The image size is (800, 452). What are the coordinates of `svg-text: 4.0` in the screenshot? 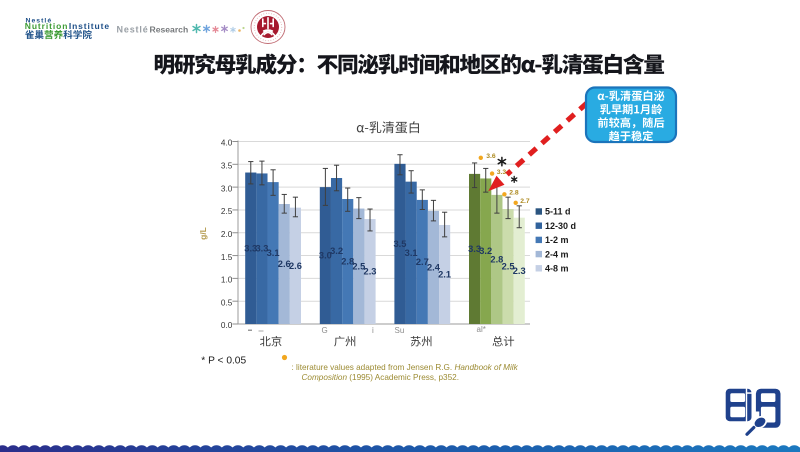 It's located at (227, 143).